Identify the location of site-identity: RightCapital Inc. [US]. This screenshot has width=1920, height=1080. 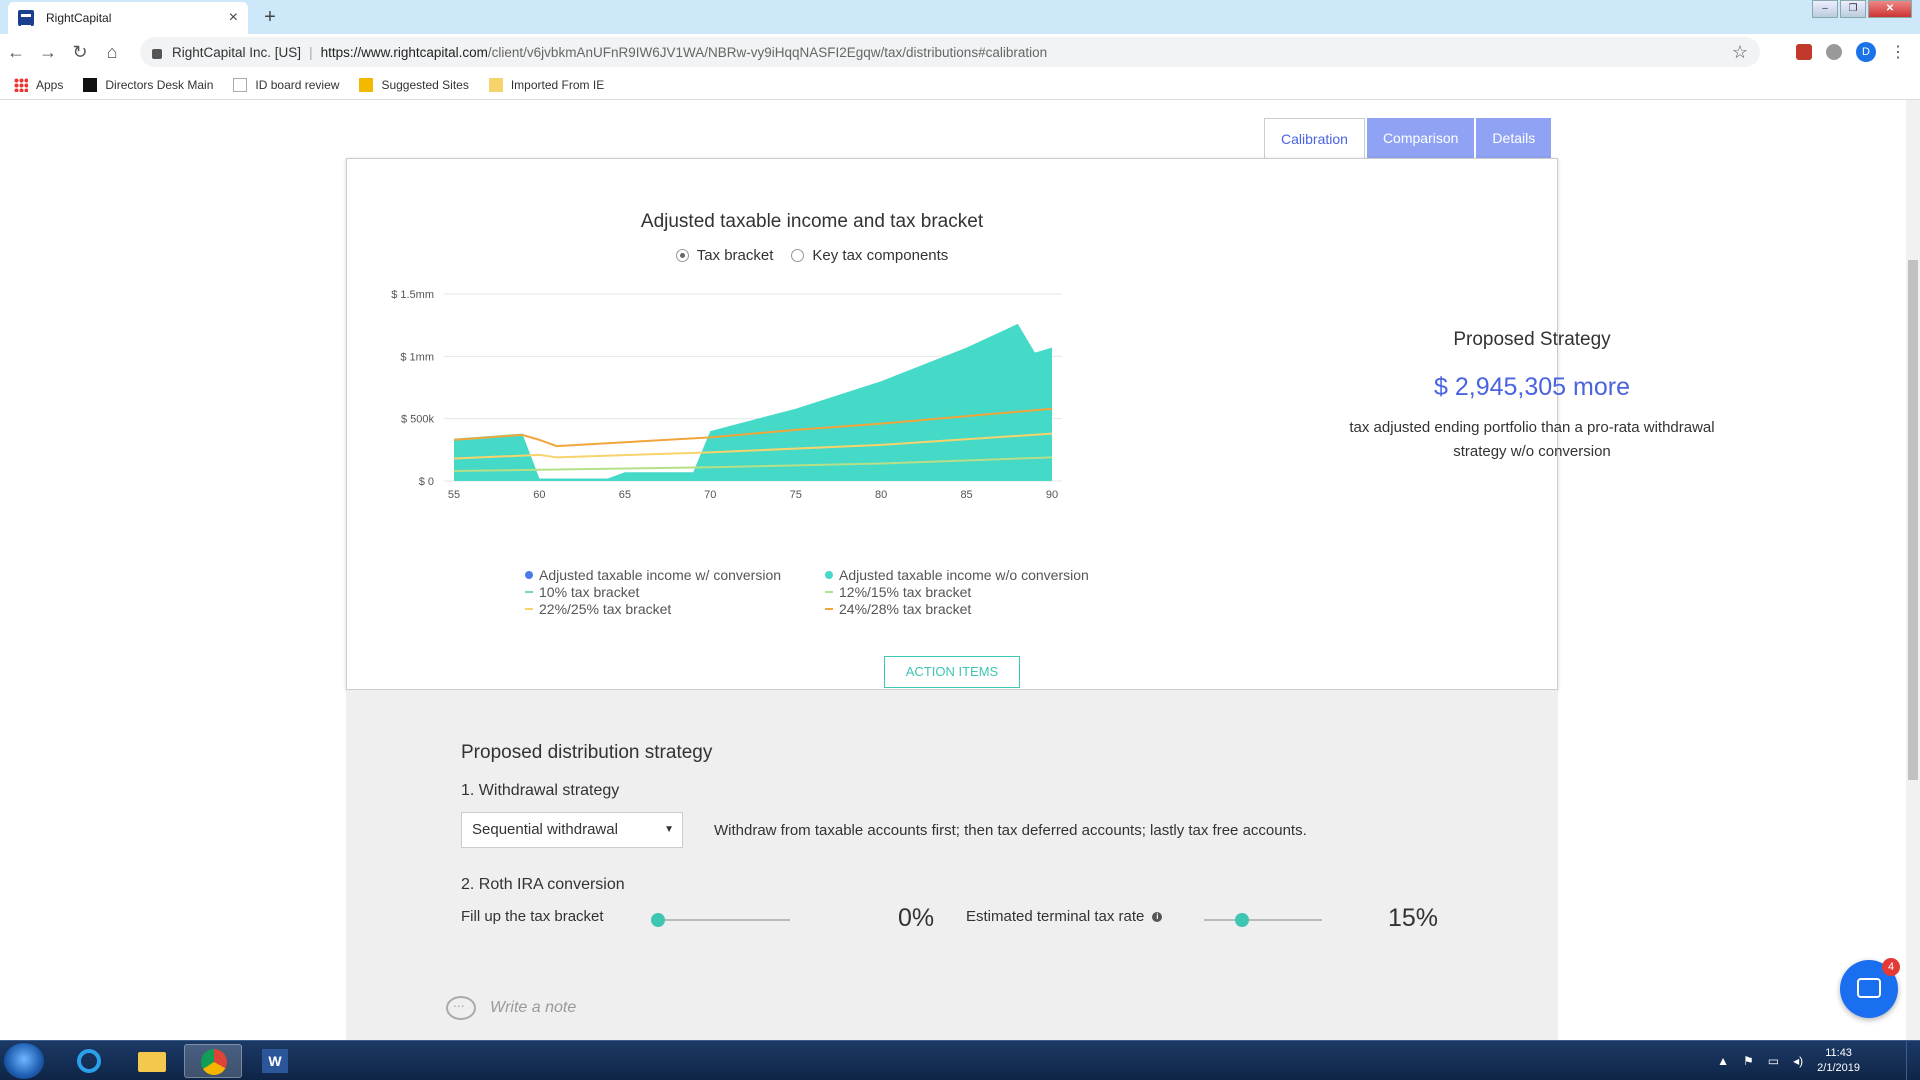
(237, 52).